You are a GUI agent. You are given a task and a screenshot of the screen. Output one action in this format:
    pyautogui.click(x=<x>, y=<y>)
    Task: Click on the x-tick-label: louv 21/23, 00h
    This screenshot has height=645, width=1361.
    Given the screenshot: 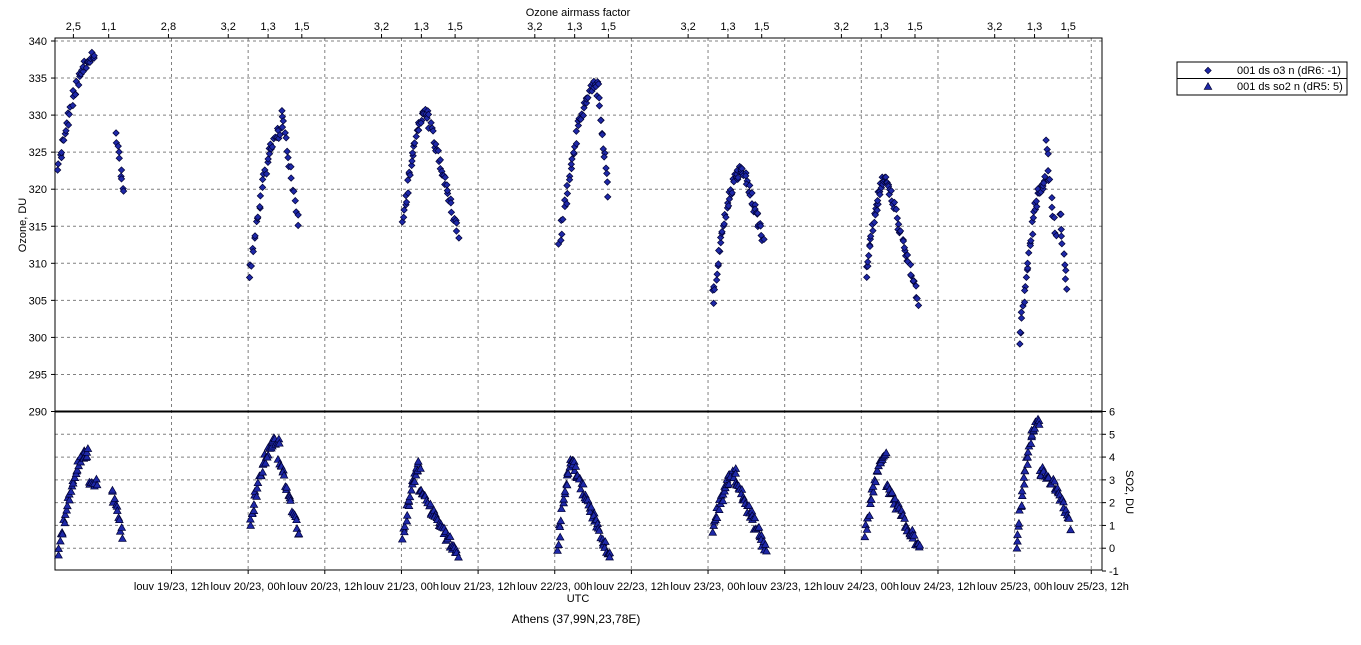 What is the action you would take?
    pyautogui.click(x=401, y=587)
    